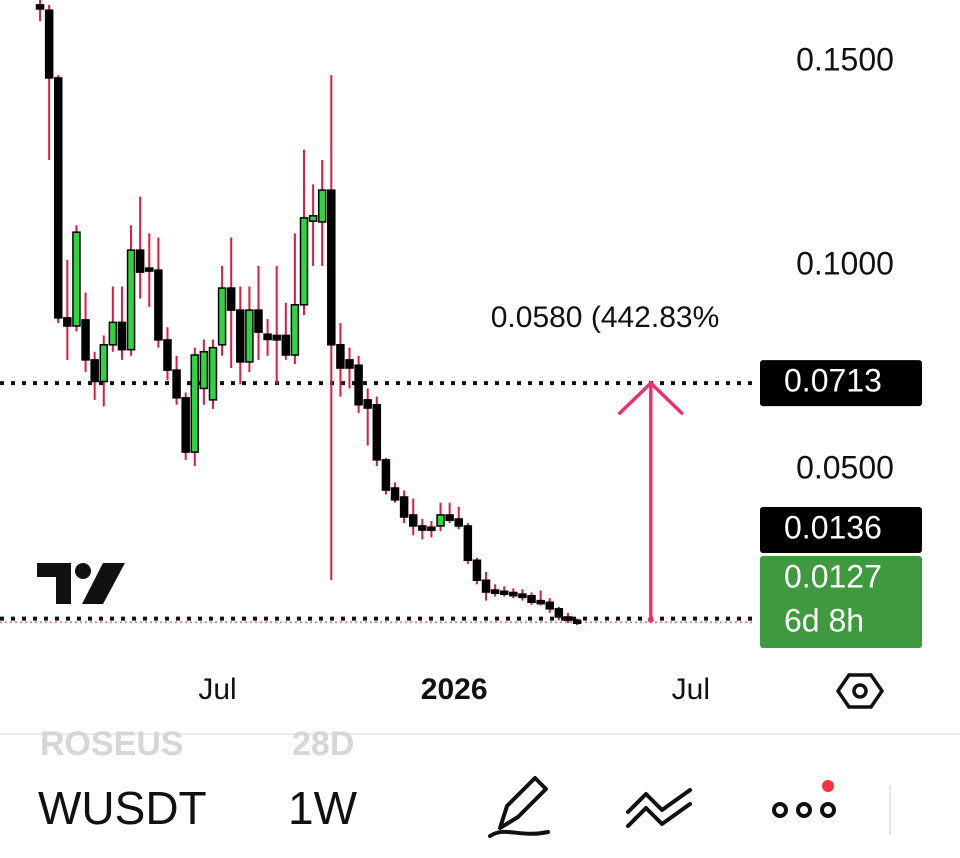 The height and width of the screenshot is (858, 960). What do you see at coordinates (454, 689) in the screenshot?
I see `x-tick-label: 2026` at bounding box center [454, 689].